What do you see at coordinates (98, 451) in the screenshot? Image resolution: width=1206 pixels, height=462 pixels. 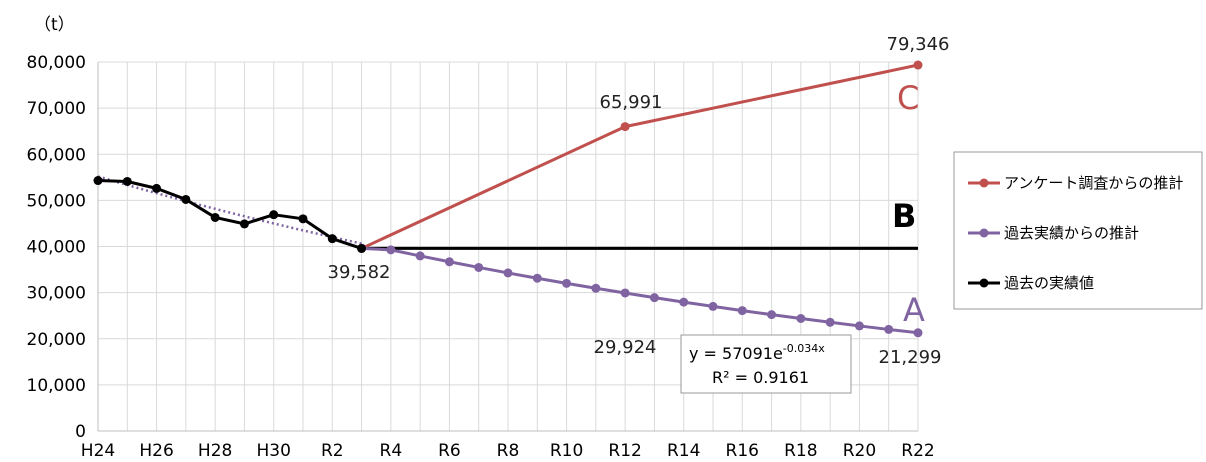 I see `x-tick-label: H24` at bounding box center [98, 451].